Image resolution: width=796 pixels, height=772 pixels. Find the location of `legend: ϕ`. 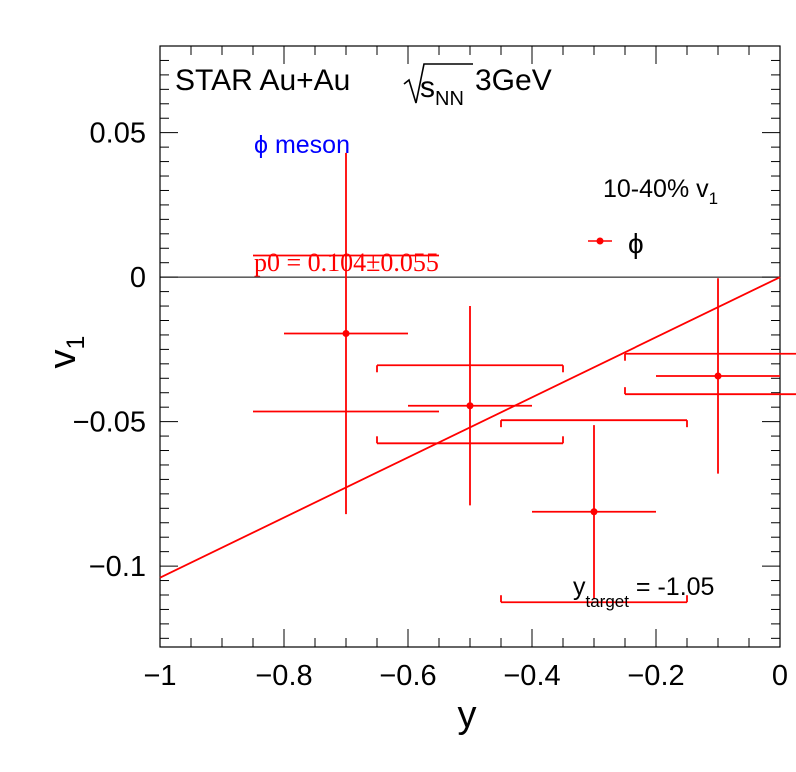

legend: ϕ is located at coordinates (616, 243).